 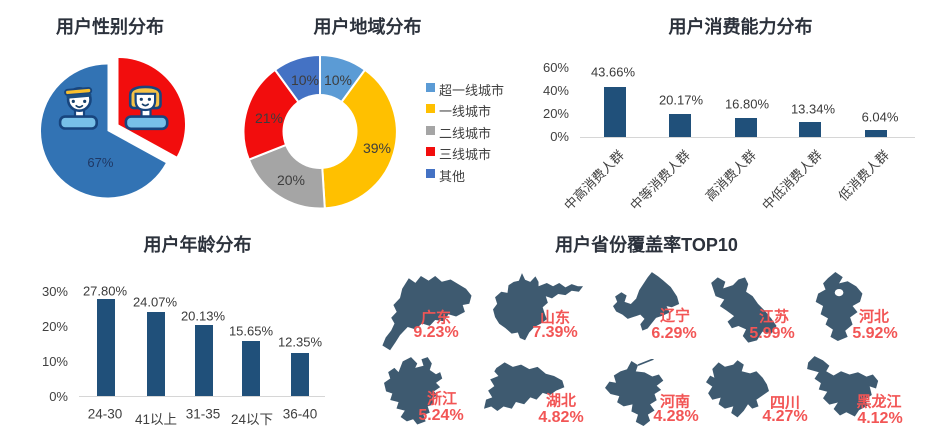 What do you see at coordinates (377, 148) in the screenshot?
I see `svg-text: 39%` at bounding box center [377, 148].